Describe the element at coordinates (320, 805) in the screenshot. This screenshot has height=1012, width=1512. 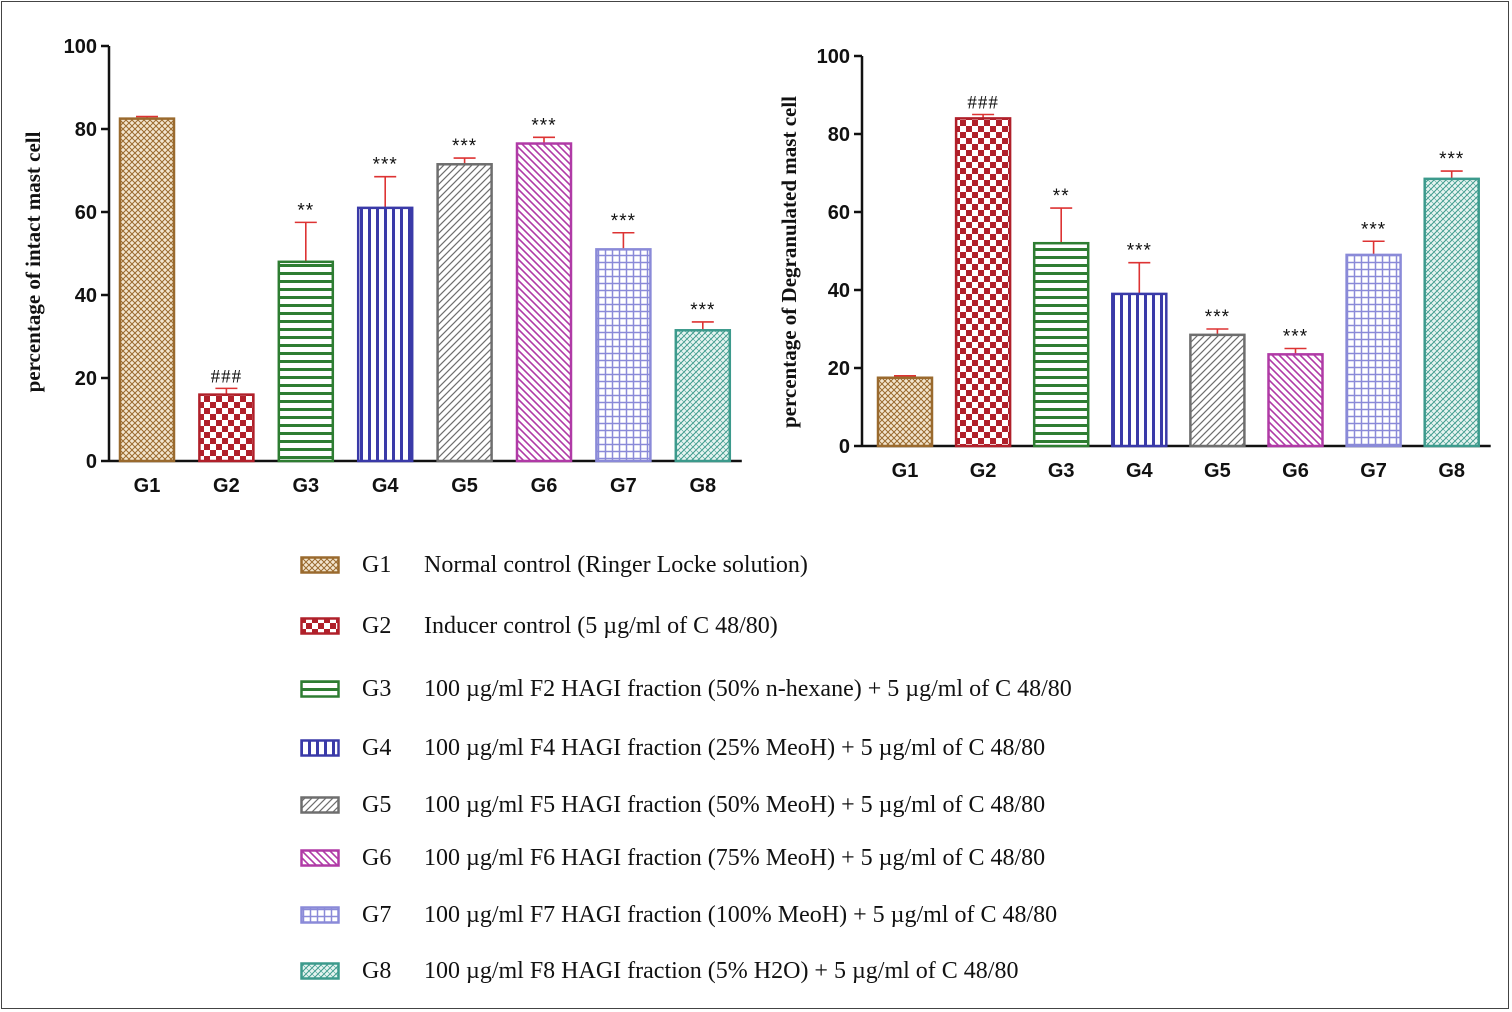
I see `legend-swatch-g5` at that location.